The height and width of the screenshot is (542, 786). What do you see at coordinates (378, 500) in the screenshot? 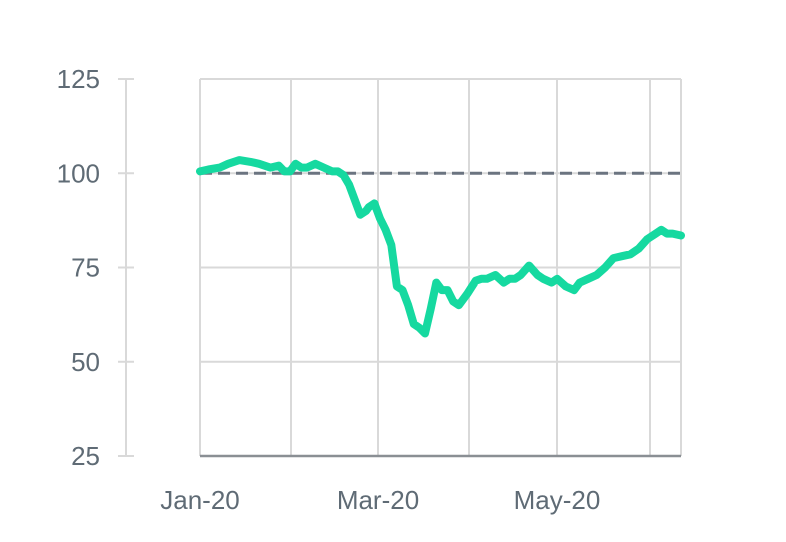
I see `x-tick-label: Mar-20` at bounding box center [378, 500].